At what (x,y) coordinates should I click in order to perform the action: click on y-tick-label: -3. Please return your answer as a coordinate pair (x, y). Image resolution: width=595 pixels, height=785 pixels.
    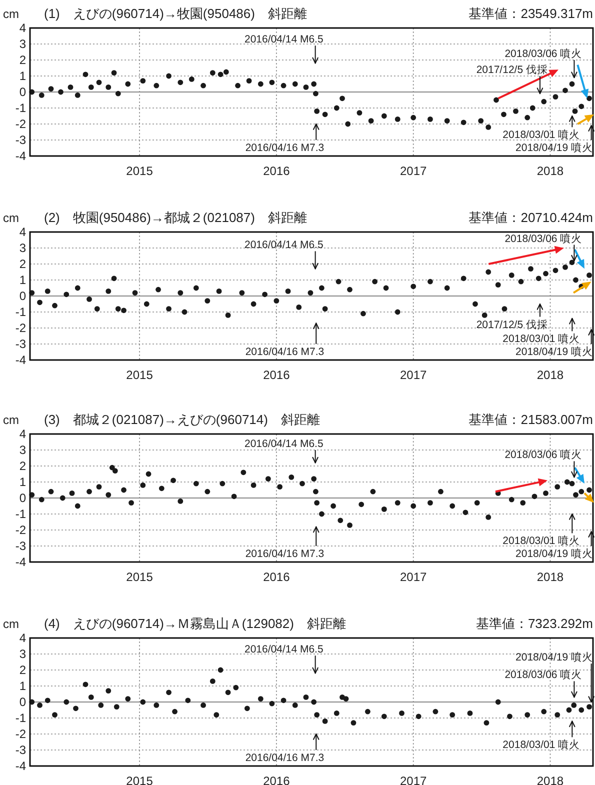
    Looking at the image, I should click on (20, 546).